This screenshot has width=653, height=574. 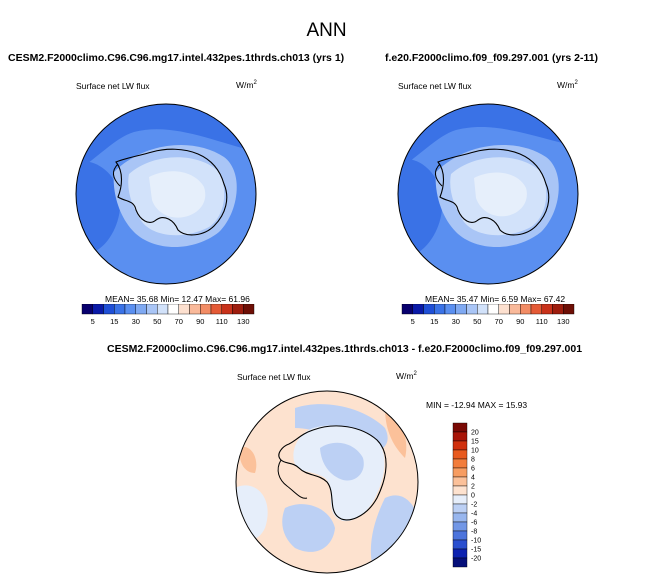 What do you see at coordinates (243, 321) in the screenshot?
I see `panel-1-colorbar-tick-label: 130` at bounding box center [243, 321].